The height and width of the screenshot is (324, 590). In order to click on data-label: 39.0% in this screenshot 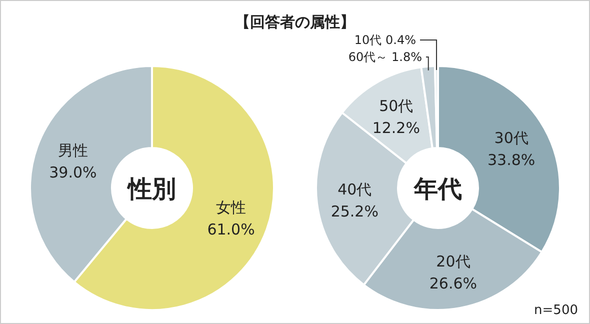, I will do `click(73, 173)`.